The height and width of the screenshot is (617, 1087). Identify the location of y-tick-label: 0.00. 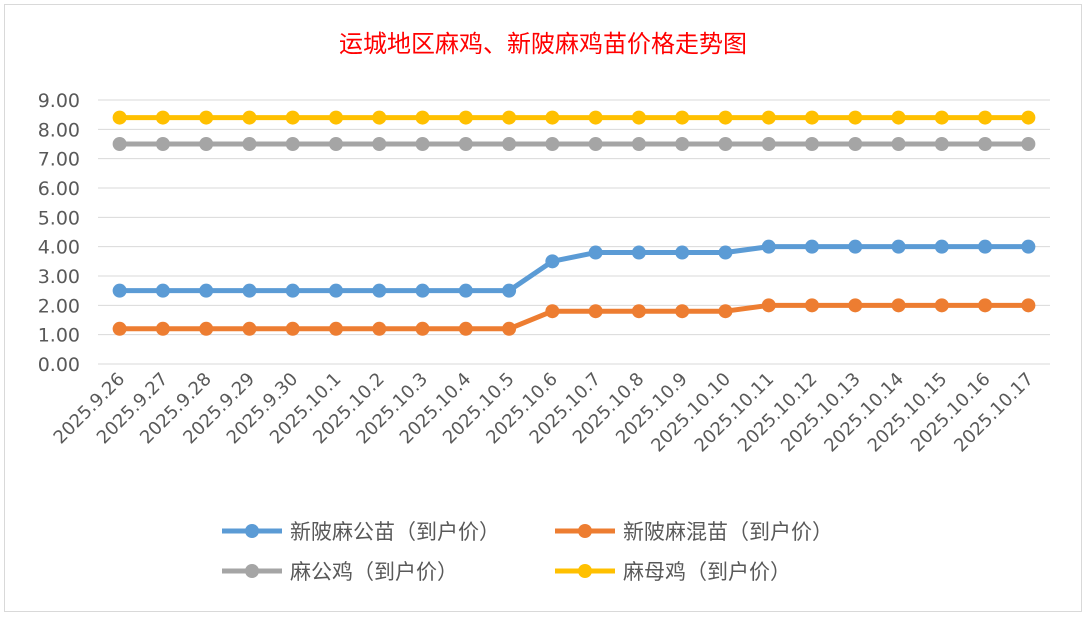
(59, 365).